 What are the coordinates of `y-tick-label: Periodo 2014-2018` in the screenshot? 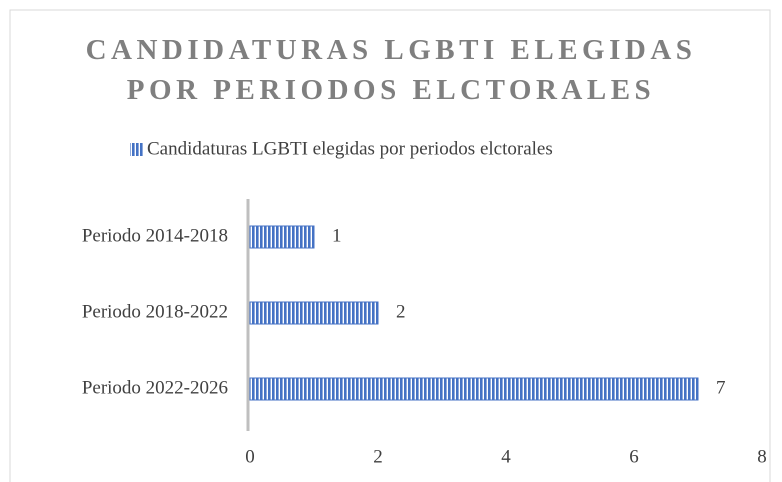 It's located at (155, 235).